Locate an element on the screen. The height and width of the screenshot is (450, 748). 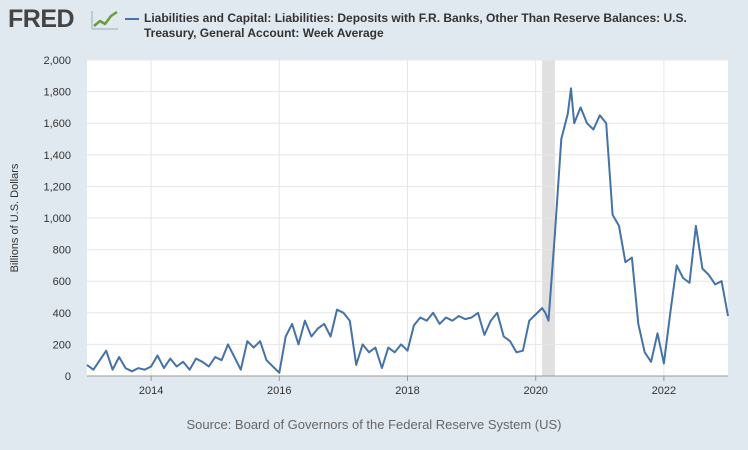
x-tick-labels: 2014 2016 2018 2020 2022 is located at coordinates (407, 386).